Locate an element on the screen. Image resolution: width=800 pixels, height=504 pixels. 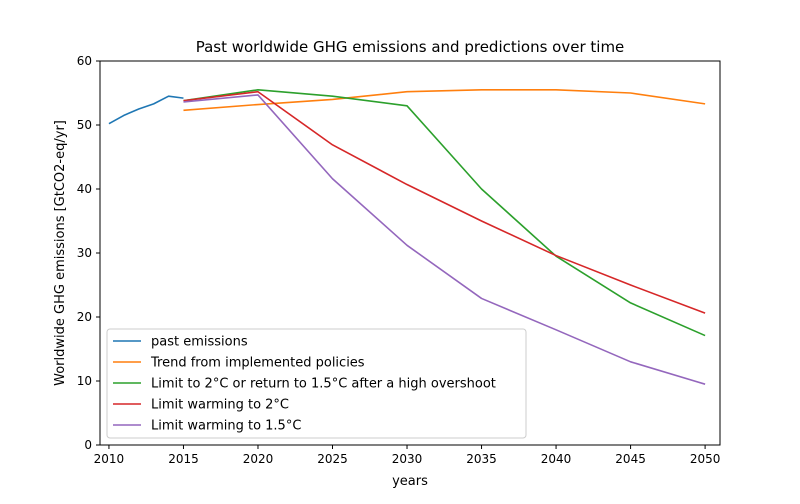
legend-label-0: past emissions is located at coordinates (199, 342).